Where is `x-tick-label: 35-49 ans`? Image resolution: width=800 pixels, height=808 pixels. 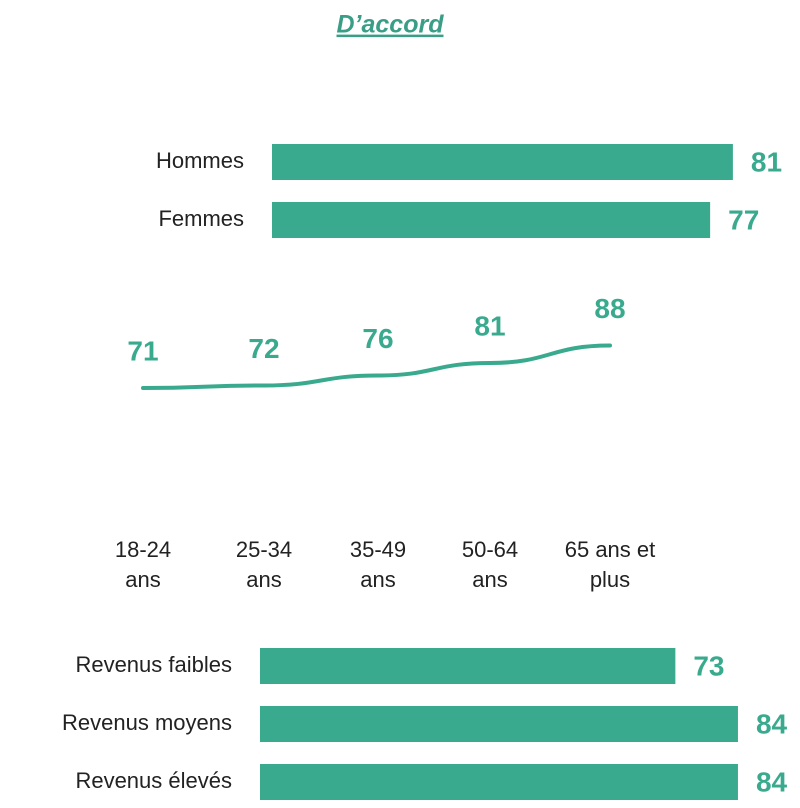
x-tick-label: 35-49 ans is located at coordinates (378, 564).